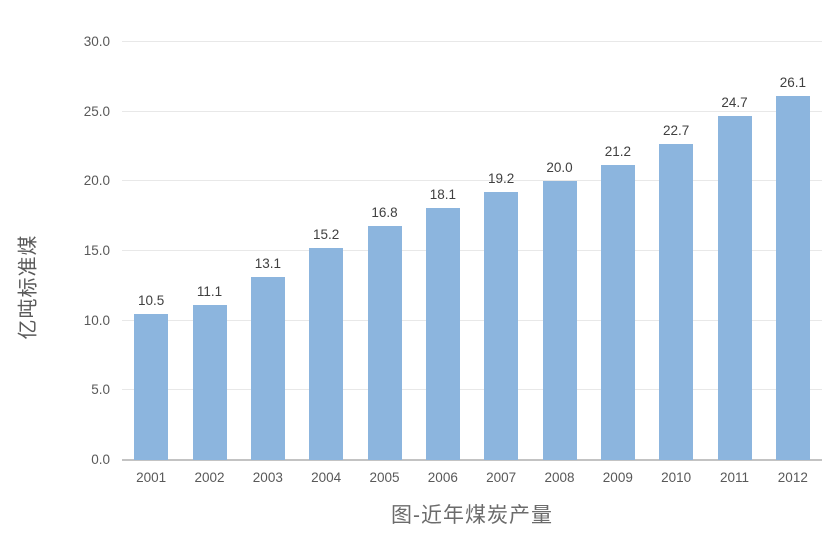 The image size is (838, 550). I want to click on bar-2009, so click(617, 312).